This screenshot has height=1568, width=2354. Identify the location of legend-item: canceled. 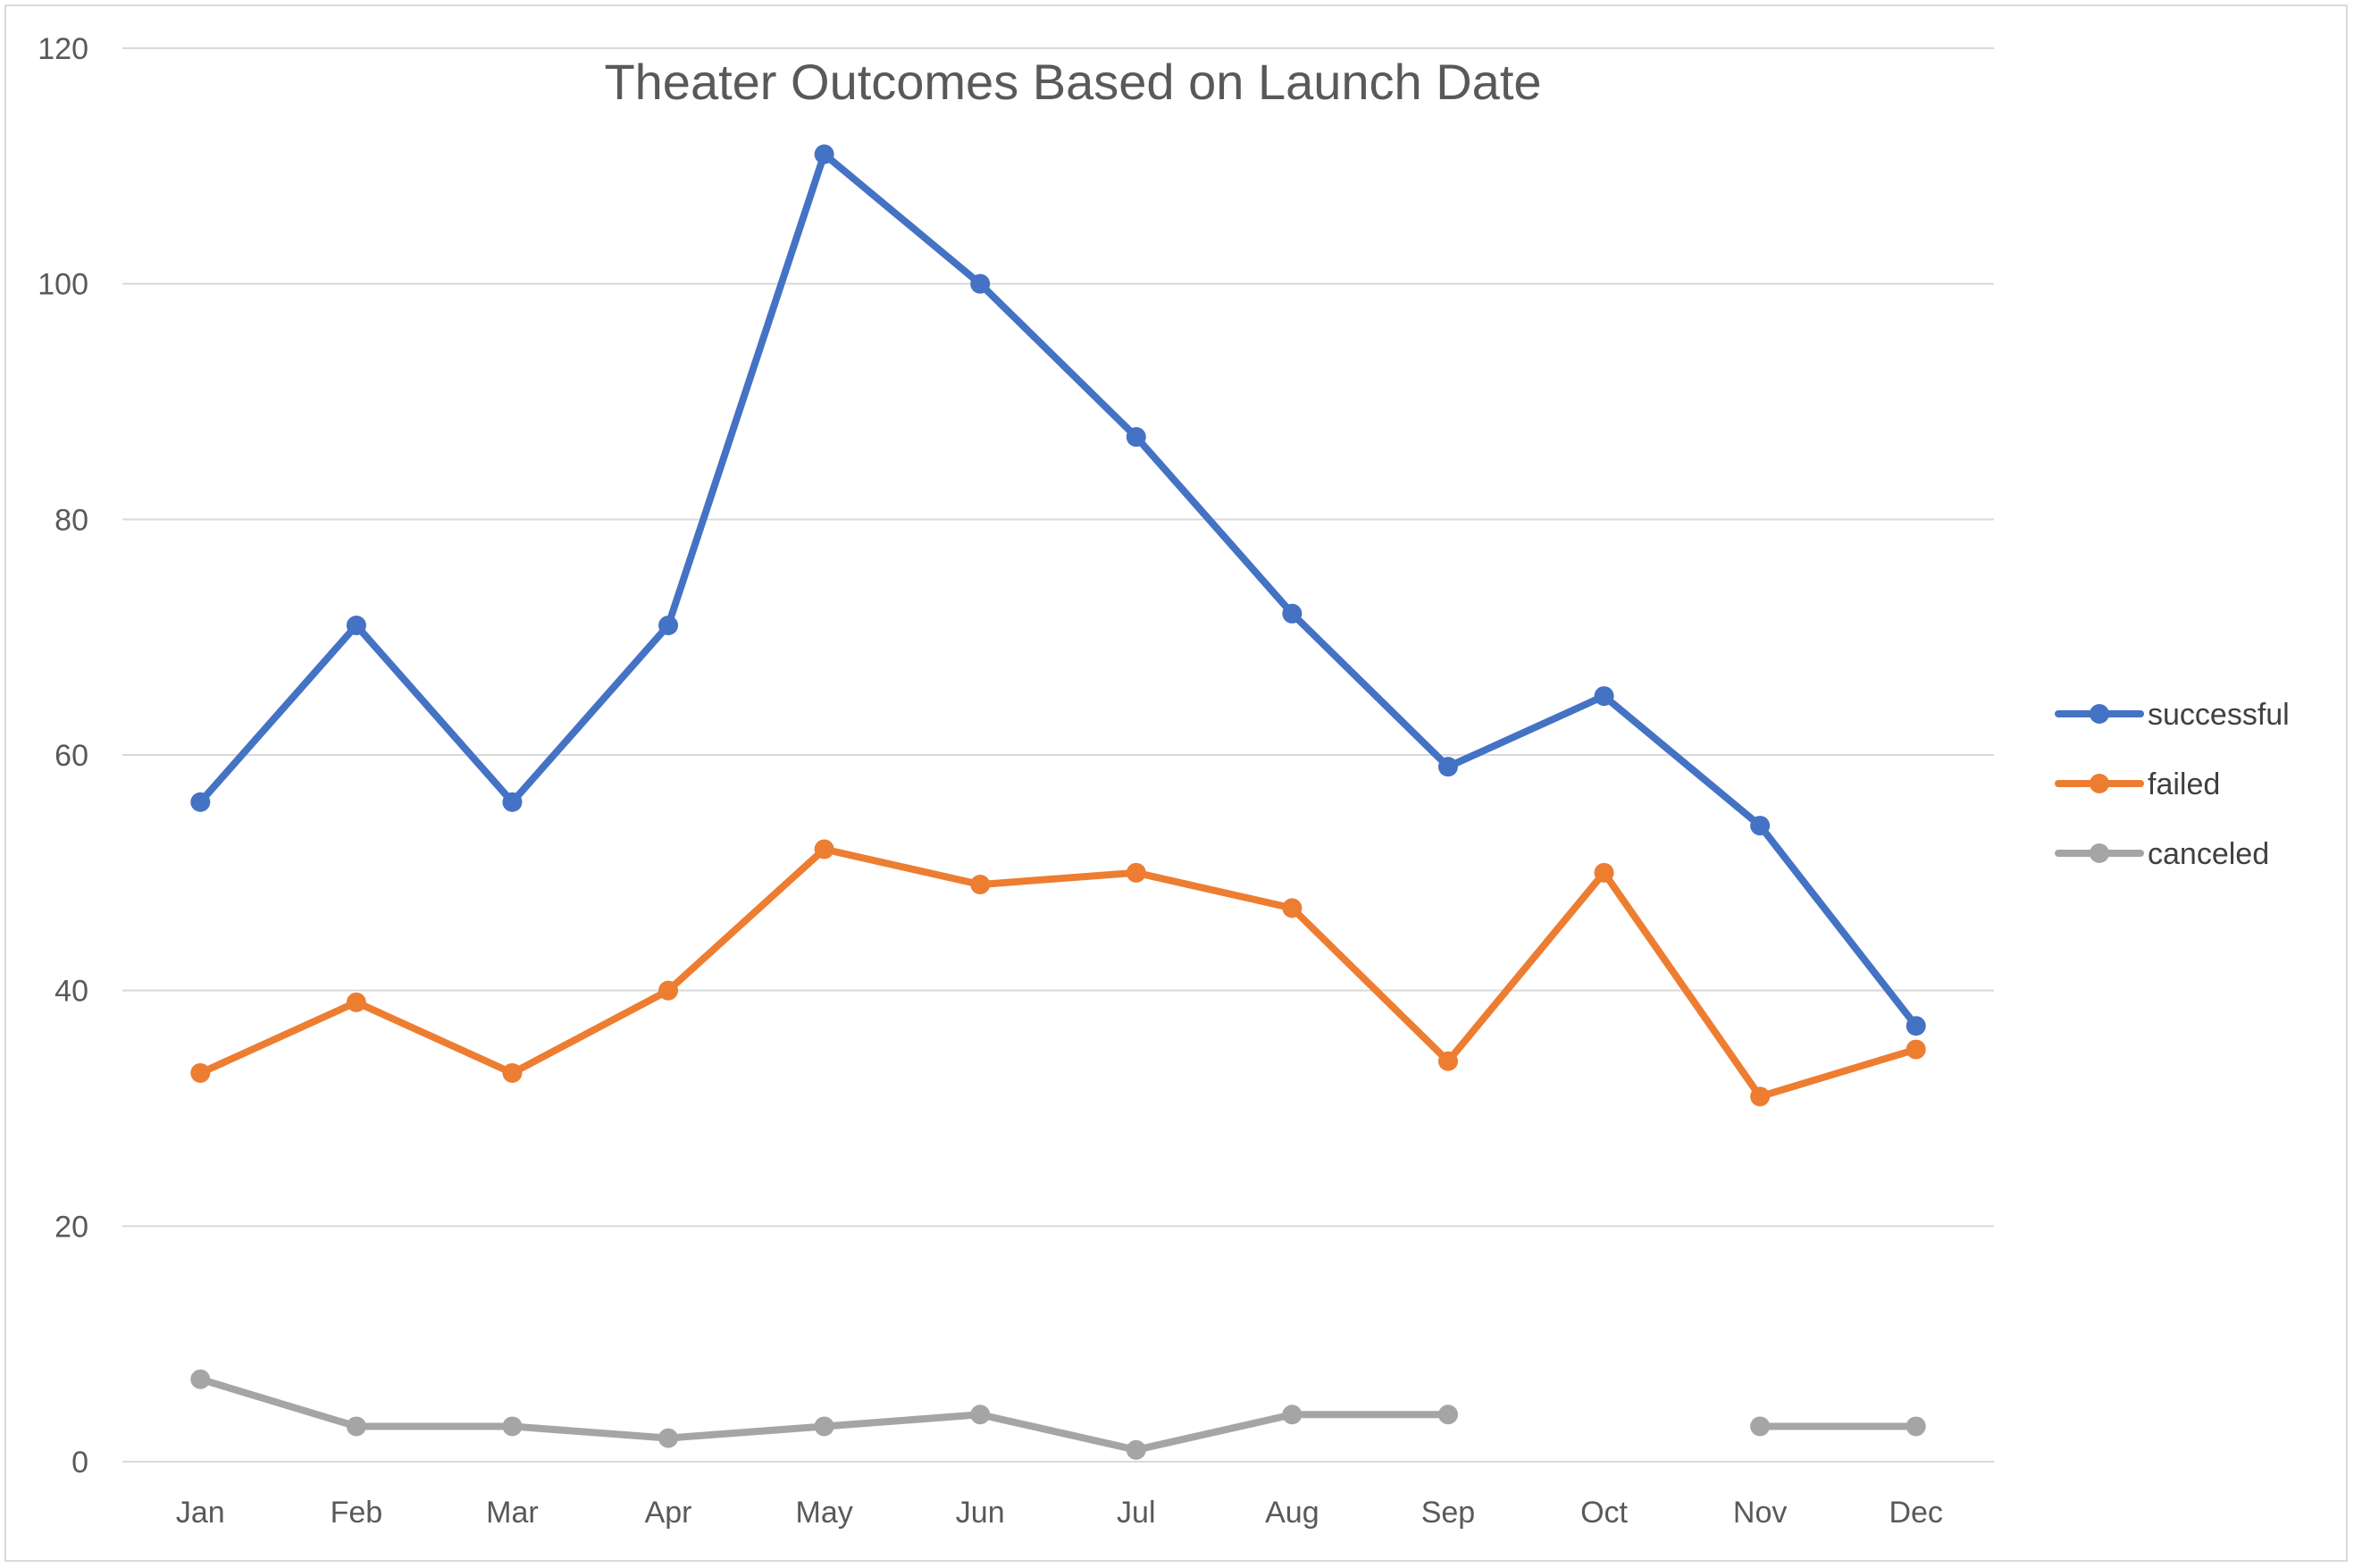
(2162, 854).